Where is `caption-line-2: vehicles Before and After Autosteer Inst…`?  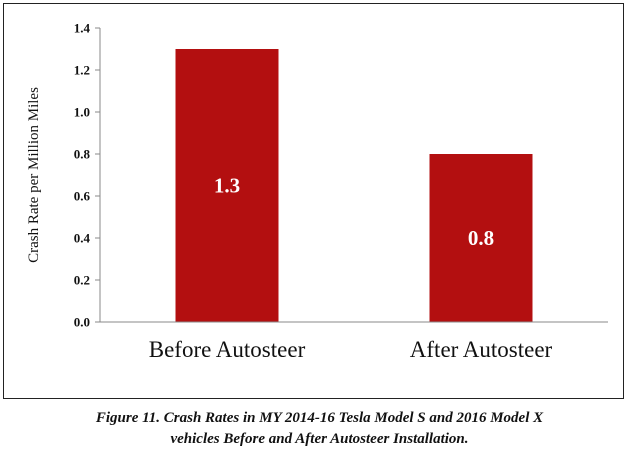
caption-line-2: vehicles Before and After Autosteer Inst… is located at coordinates (319, 439).